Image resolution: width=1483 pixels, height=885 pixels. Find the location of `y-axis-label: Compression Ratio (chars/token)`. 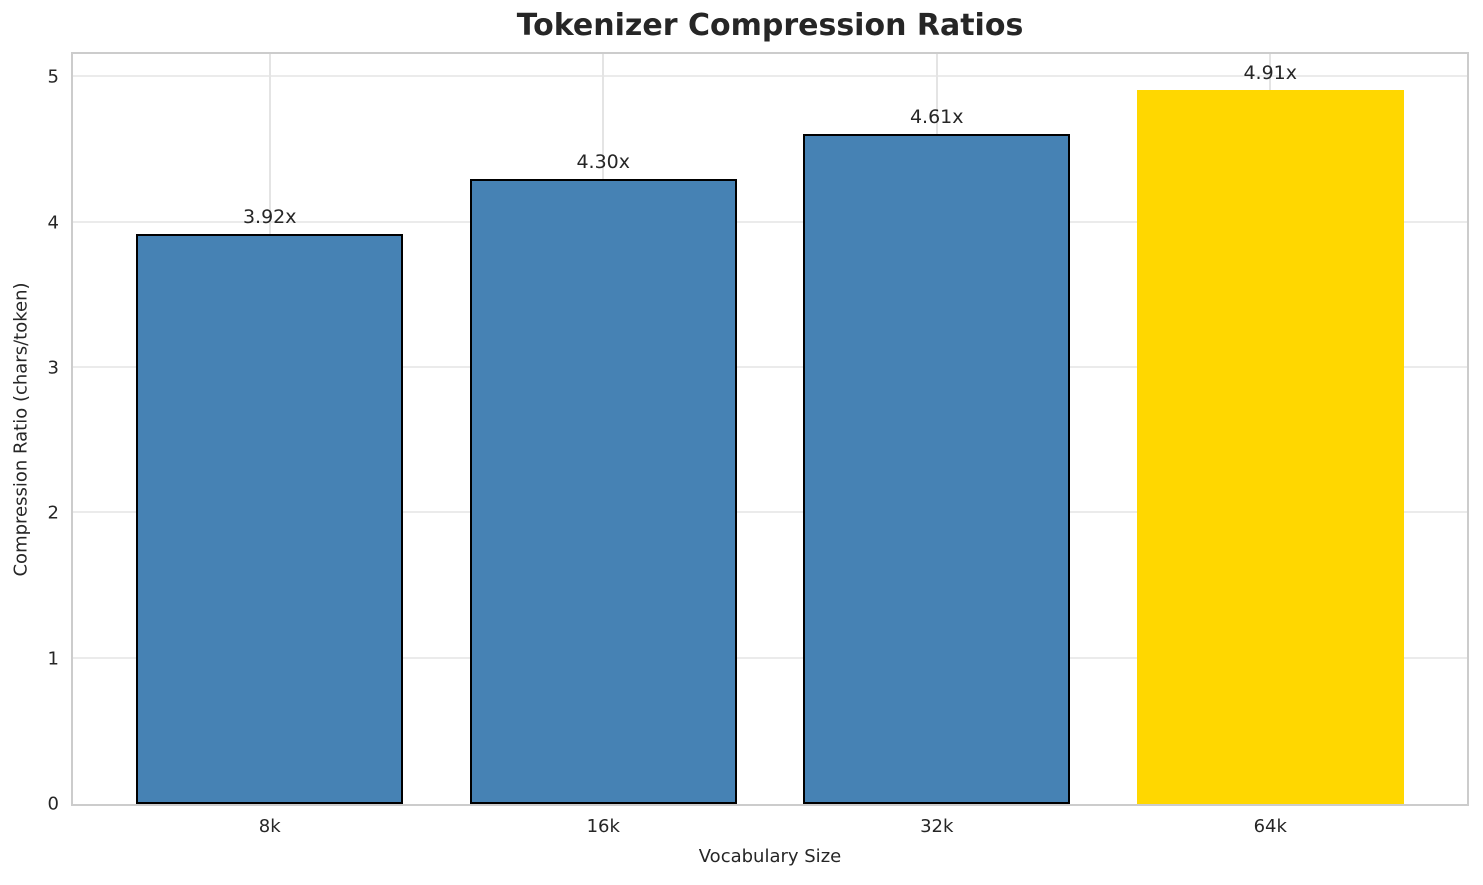

y-axis-label: Compression Ratio (chars/token) is located at coordinates (21, 429).